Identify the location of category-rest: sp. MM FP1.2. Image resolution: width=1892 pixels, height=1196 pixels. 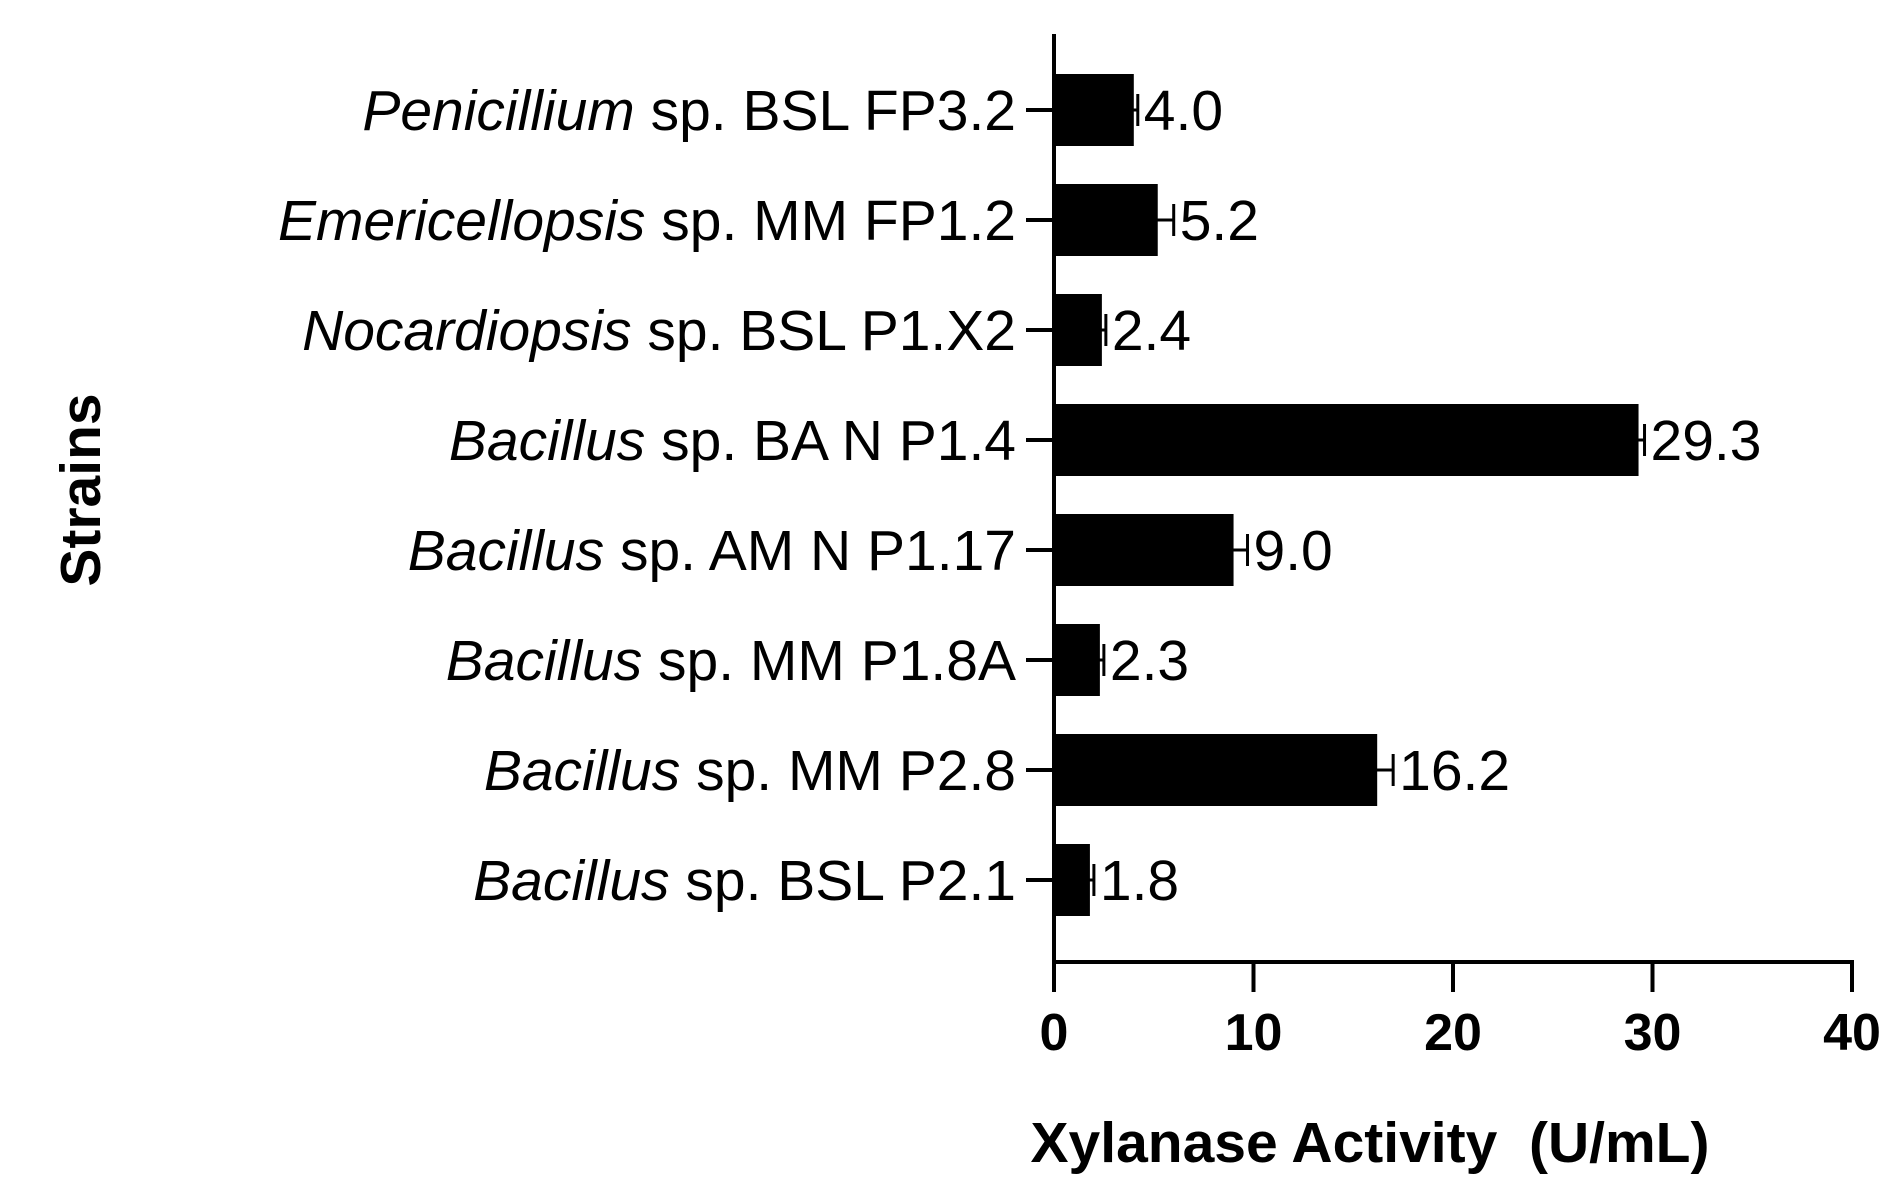
(830, 221).